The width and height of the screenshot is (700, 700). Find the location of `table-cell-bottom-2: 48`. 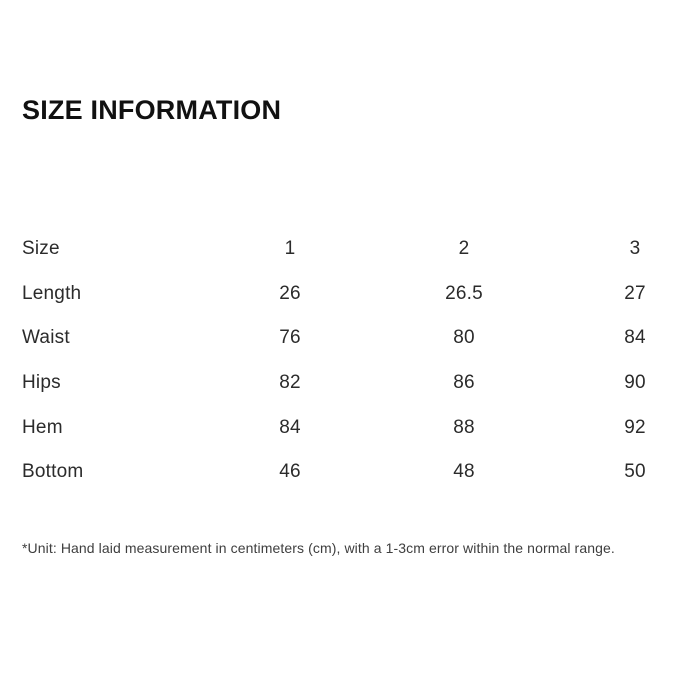

table-cell-bottom-2: 48 is located at coordinates (464, 472).